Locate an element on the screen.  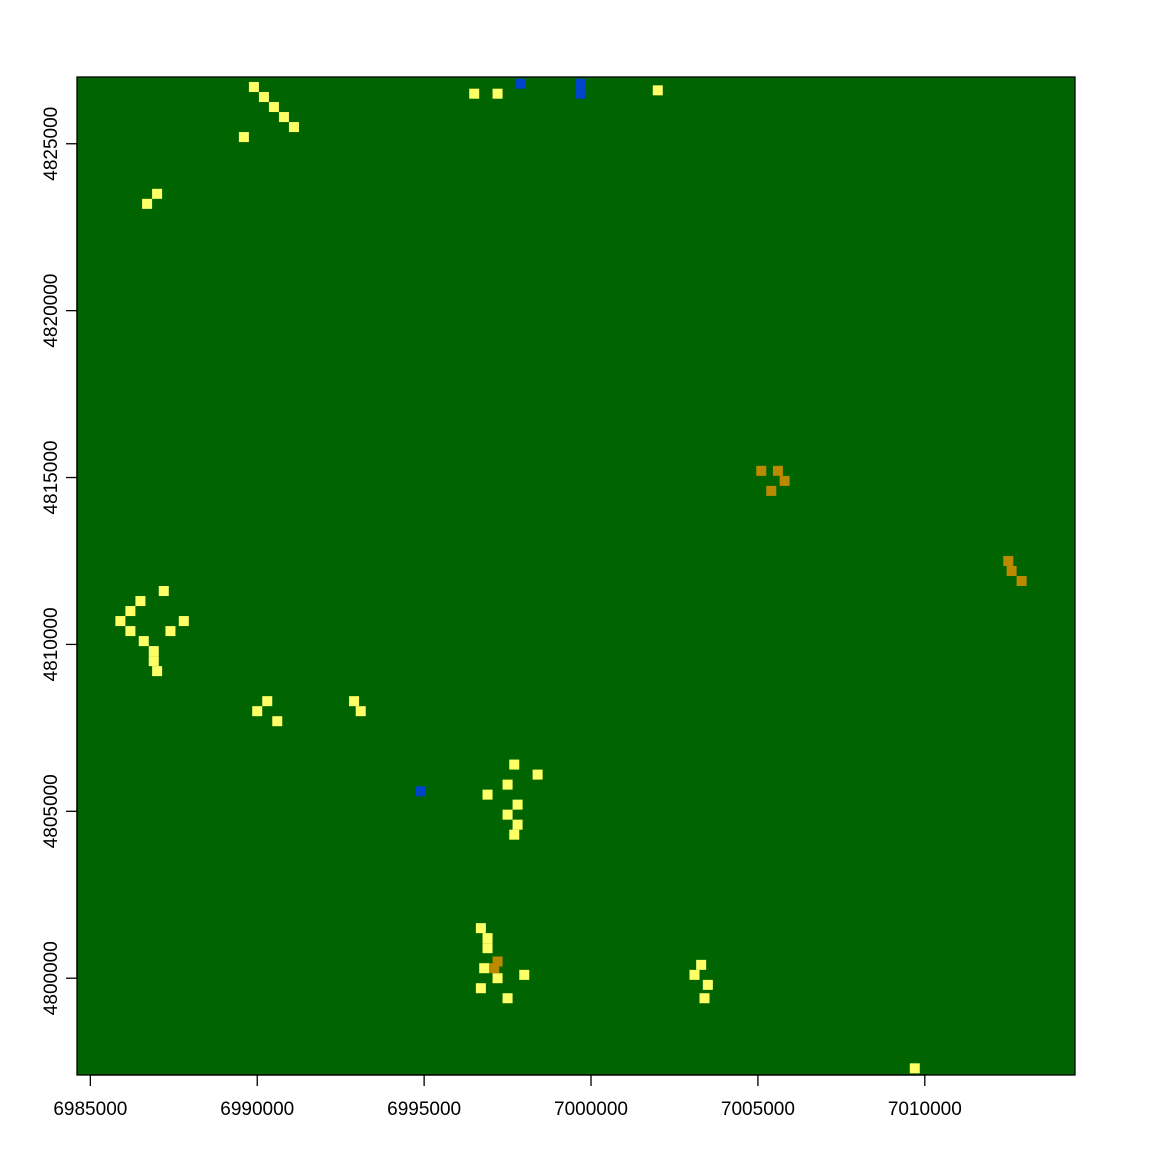
y-tick-label: 4815000 is located at coordinates (51, 478).